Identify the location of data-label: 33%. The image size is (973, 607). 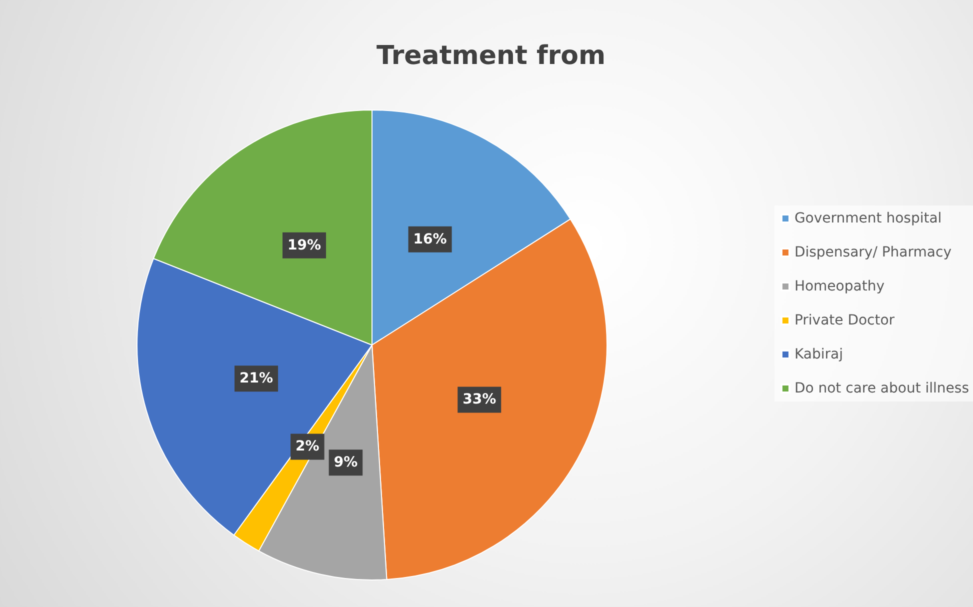
(479, 400).